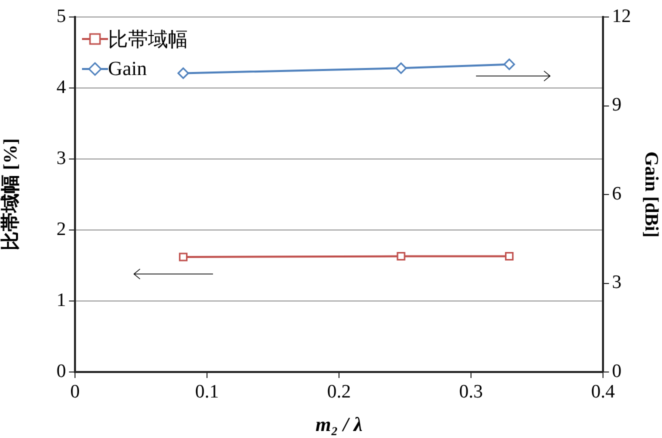 The width and height of the screenshot is (662, 438). Describe the element at coordinates (61, 158) in the screenshot. I see `y-tick-label: 3` at that location.